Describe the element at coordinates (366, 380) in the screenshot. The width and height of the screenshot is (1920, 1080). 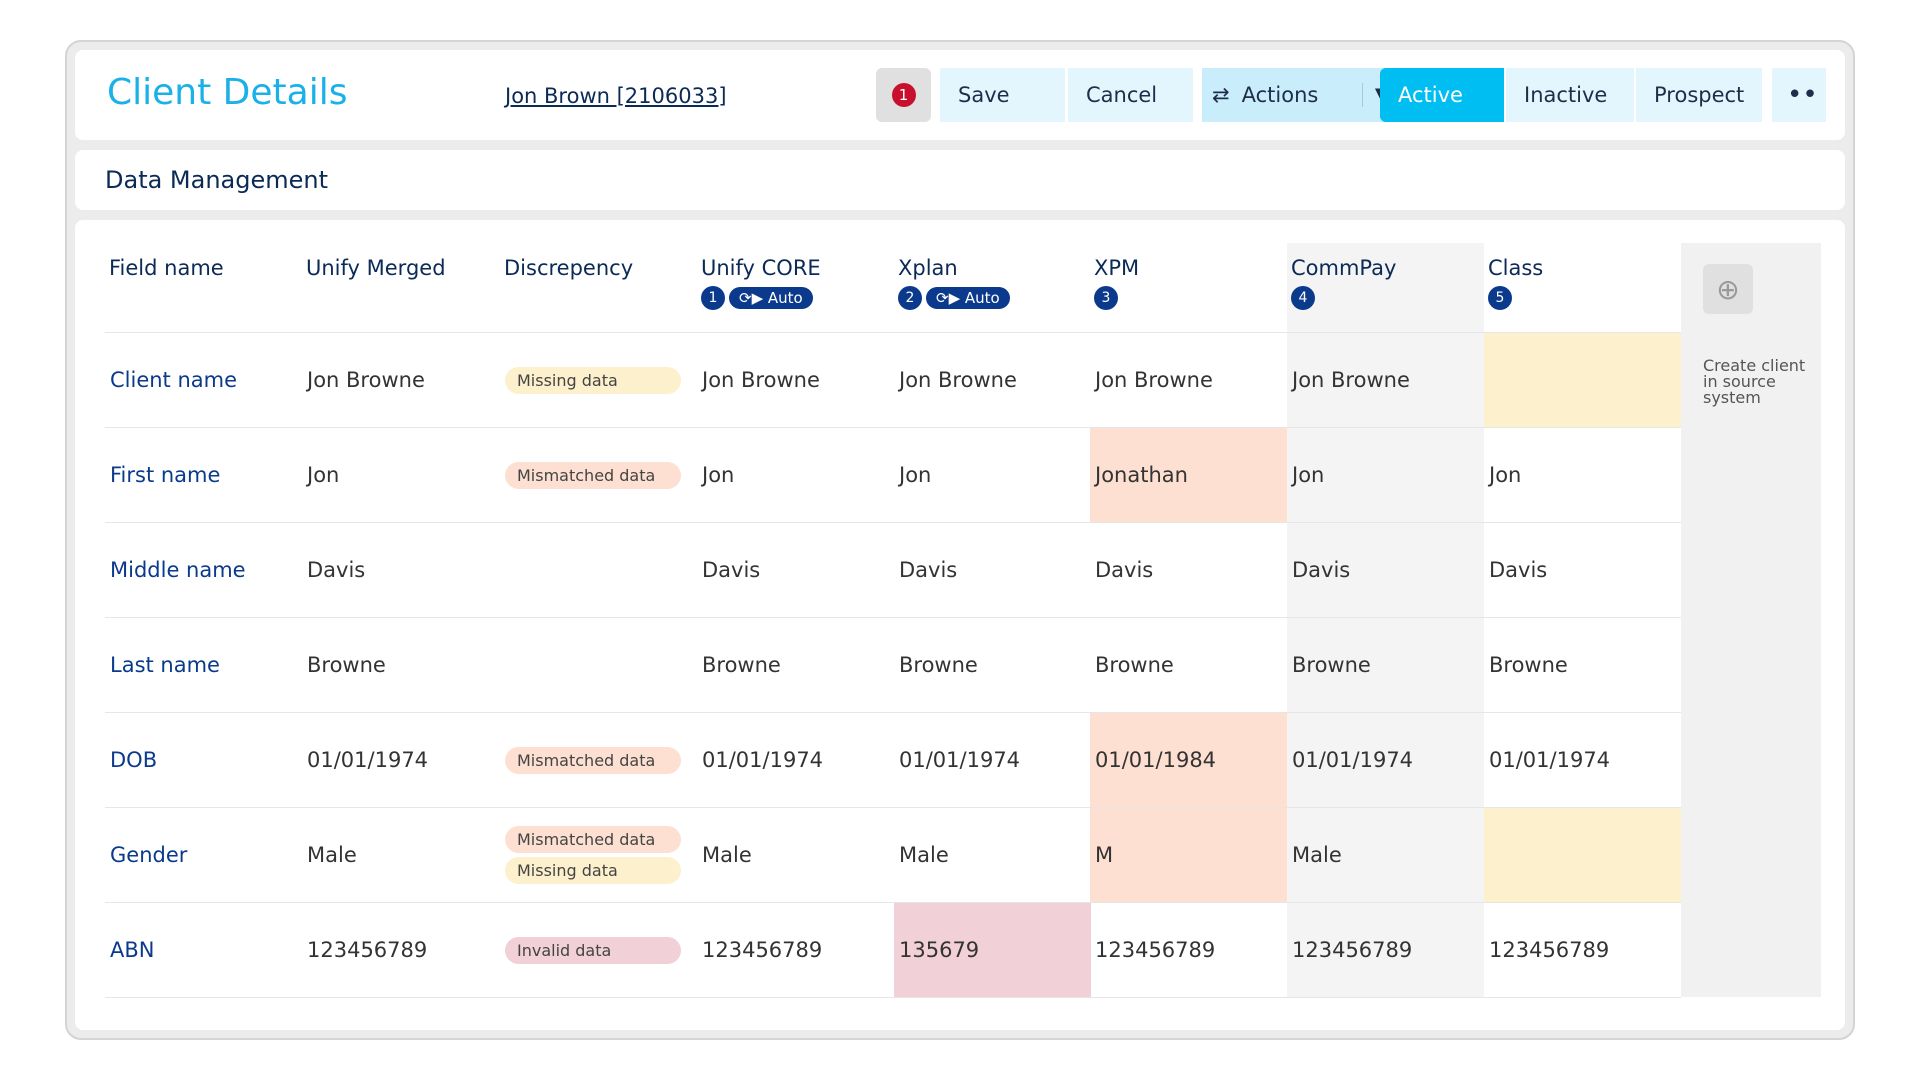
I see `merged-value: Jon Browne` at that location.